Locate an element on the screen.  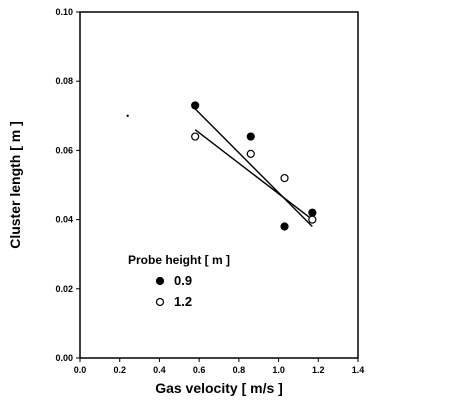
y-tick-label: 0.00 is located at coordinates (64, 358).